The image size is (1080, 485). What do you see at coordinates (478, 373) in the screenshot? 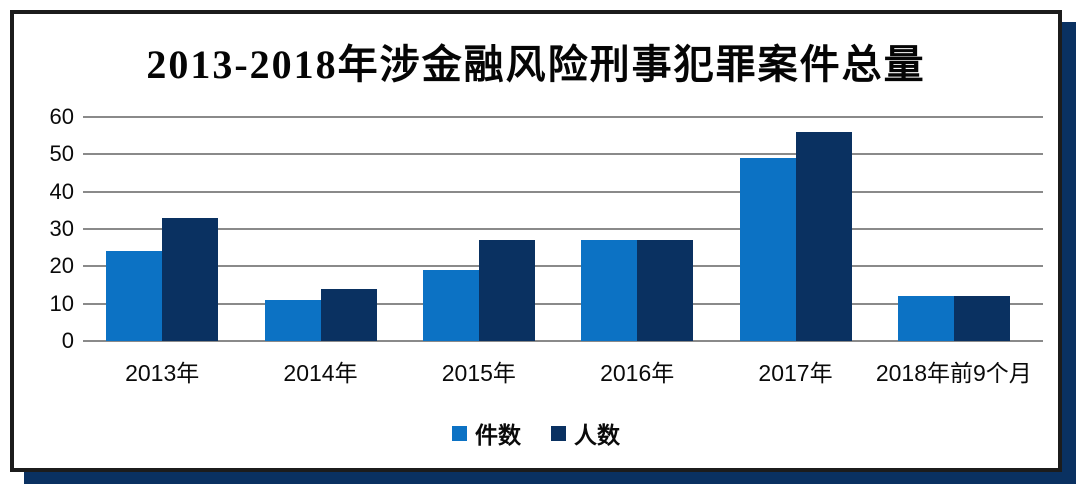
I see `x-tick-label-2015年: 2015年` at bounding box center [478, 373].